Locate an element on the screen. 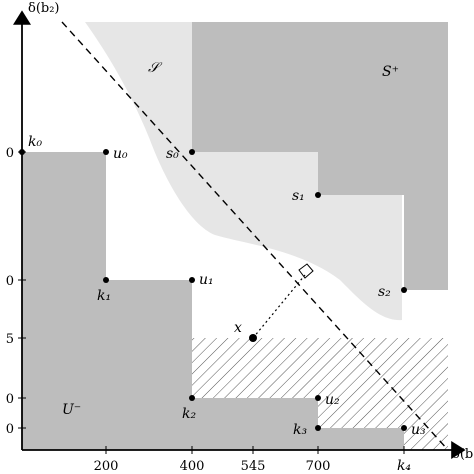 The width and height of the screenshot is (474, 474). point-u3 is located at coordinates (404, 428).